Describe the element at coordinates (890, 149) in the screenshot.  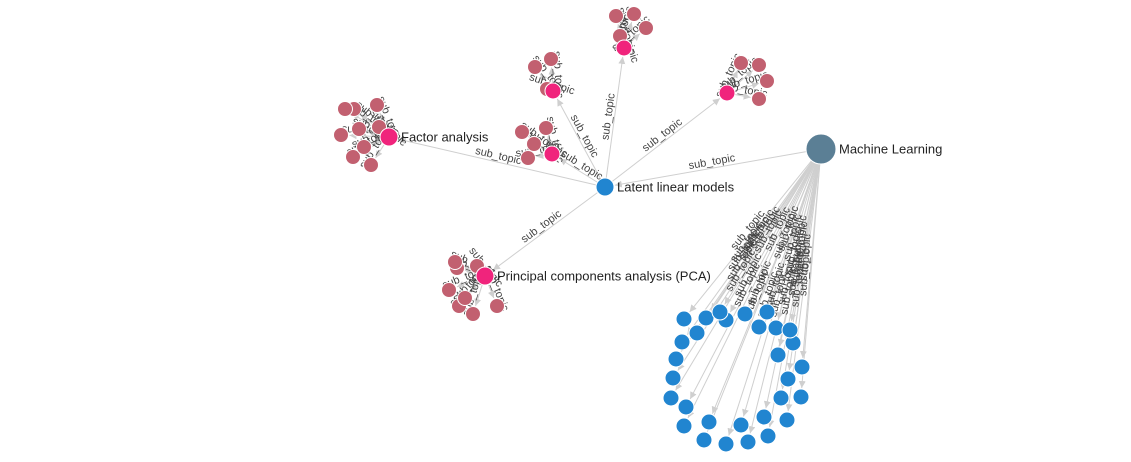
I see `root-label: Machine Learning` at that location.